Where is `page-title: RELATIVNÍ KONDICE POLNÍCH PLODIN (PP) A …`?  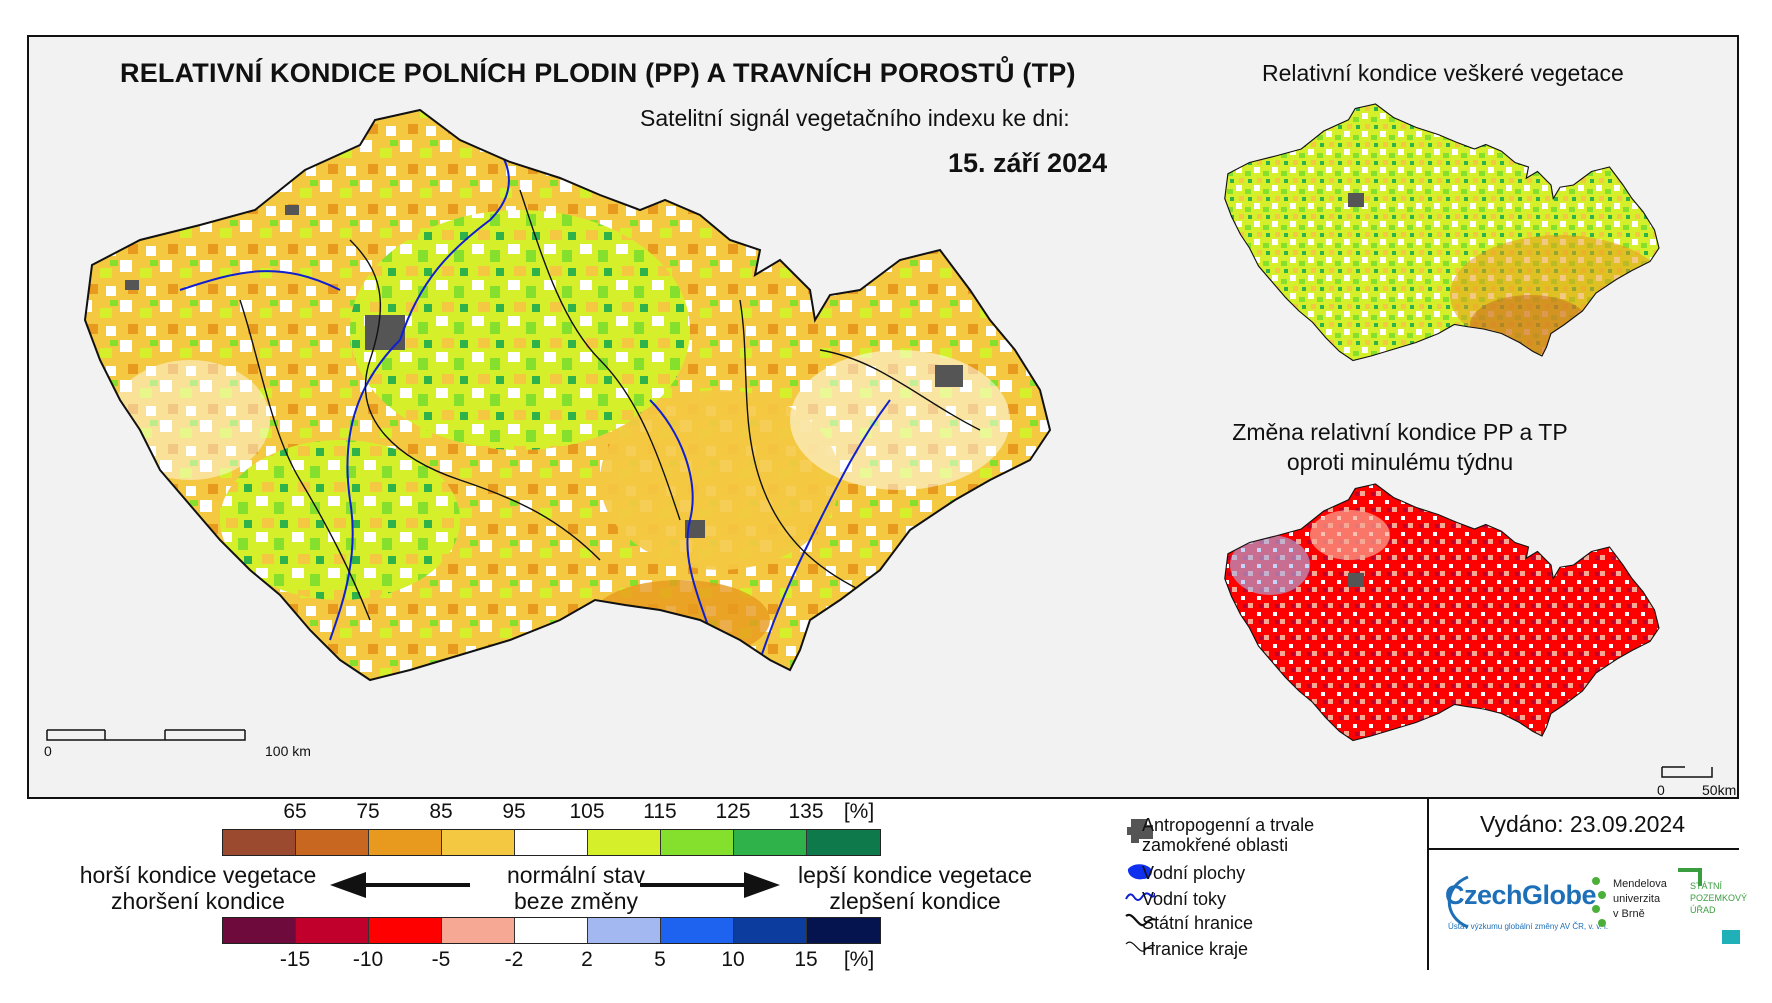
page-title: RELATIVNÍ KONDICE POLNÍCH PLODIN (PP) A … is located at coordinates (598, 73).